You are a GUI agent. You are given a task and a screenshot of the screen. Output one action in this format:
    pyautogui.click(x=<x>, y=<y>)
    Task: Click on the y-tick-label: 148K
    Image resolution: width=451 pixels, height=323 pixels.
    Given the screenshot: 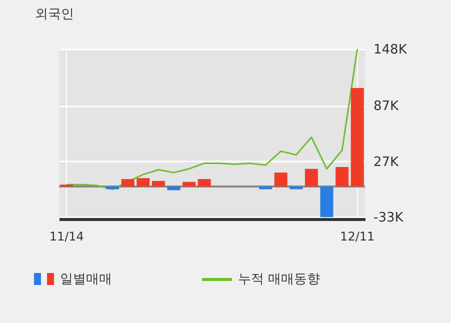 What is the action you would take?
    pyautogui.click(x=391, y=50)
    